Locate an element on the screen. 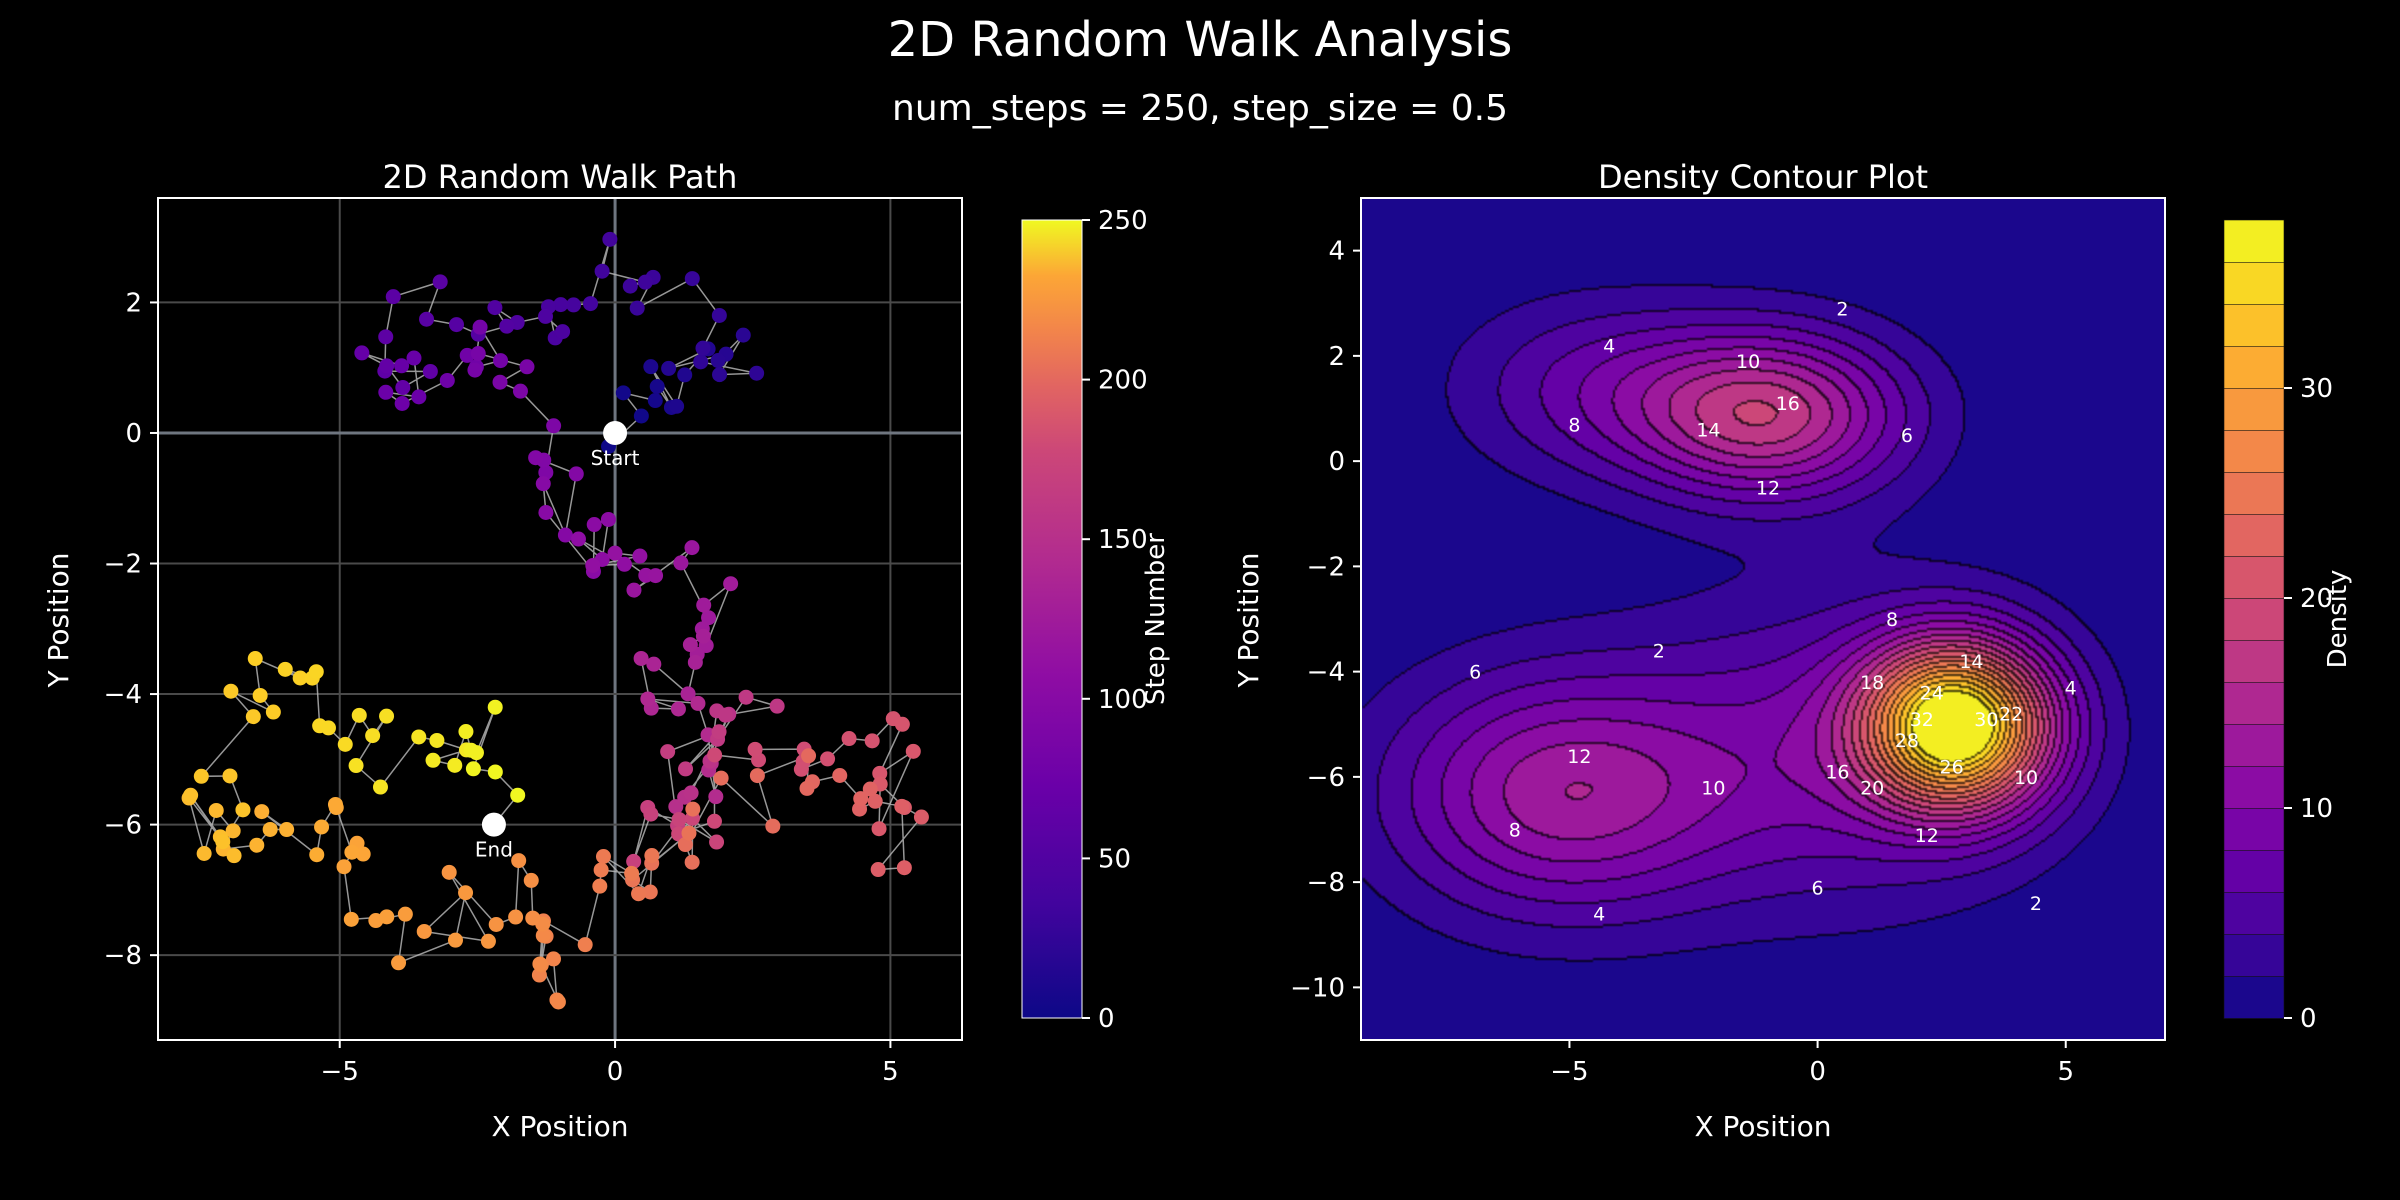 This screenshot has height=1200, width=2400. contour-label: 12 is located at coordinates (1579, 757).